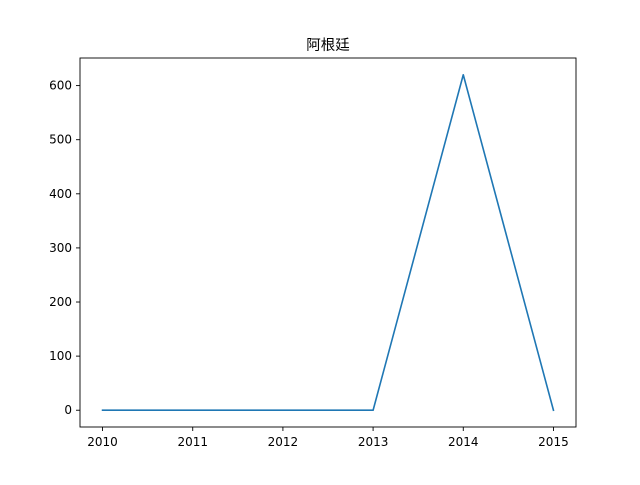 This screenshot has width=640, height=485. I want to click on y-tick-label: 0, so click(68, 410).